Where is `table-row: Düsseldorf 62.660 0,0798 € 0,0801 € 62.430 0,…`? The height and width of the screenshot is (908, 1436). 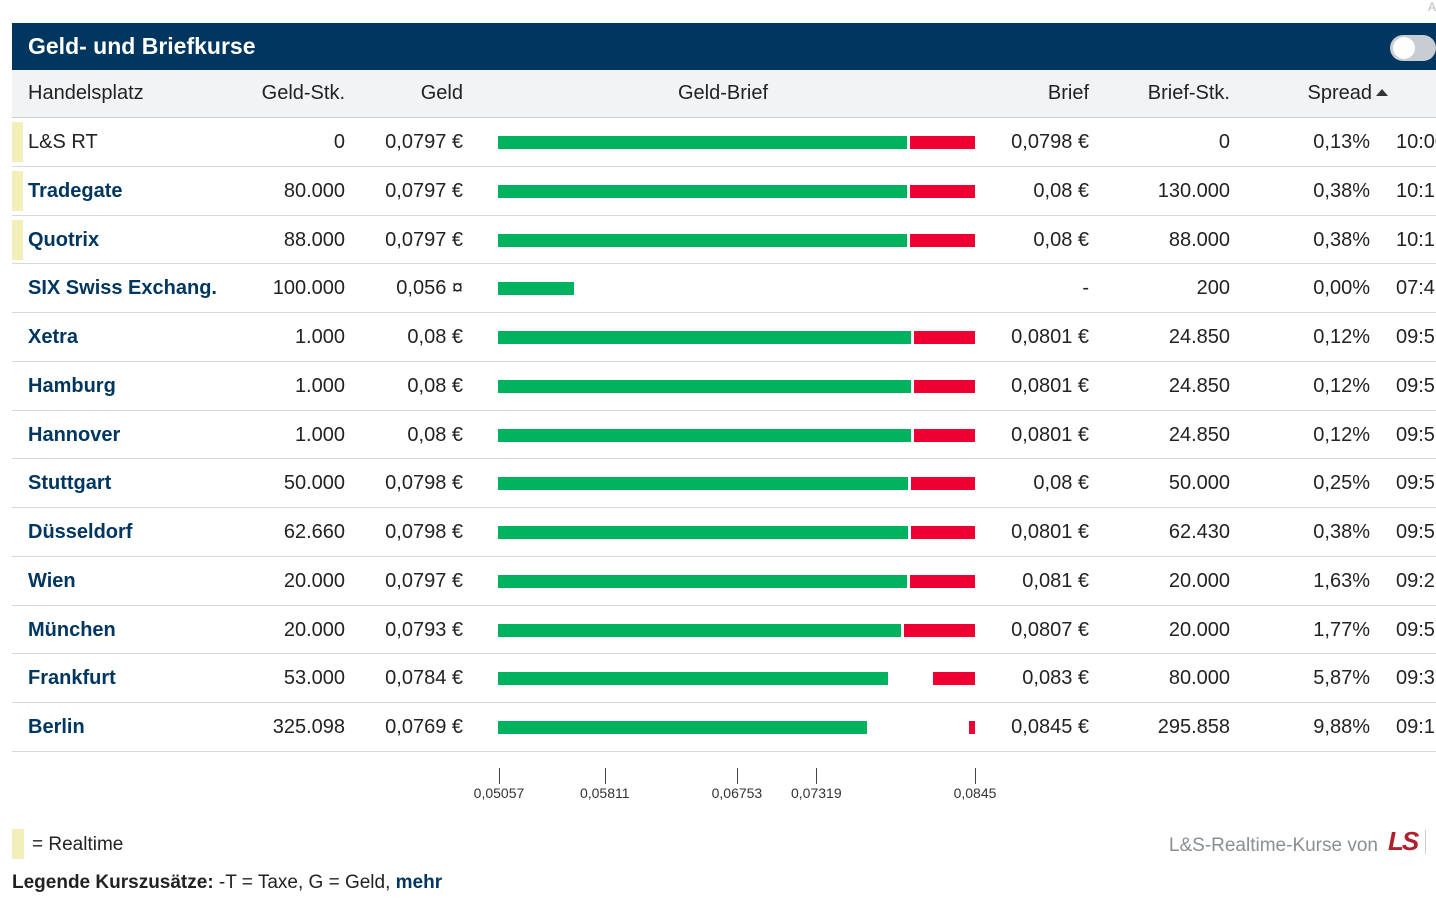
table-row: Düsseldorf 62.660 0,0798 € 0,0801 € 62.430 0,… is located at coordinates (724, 532).